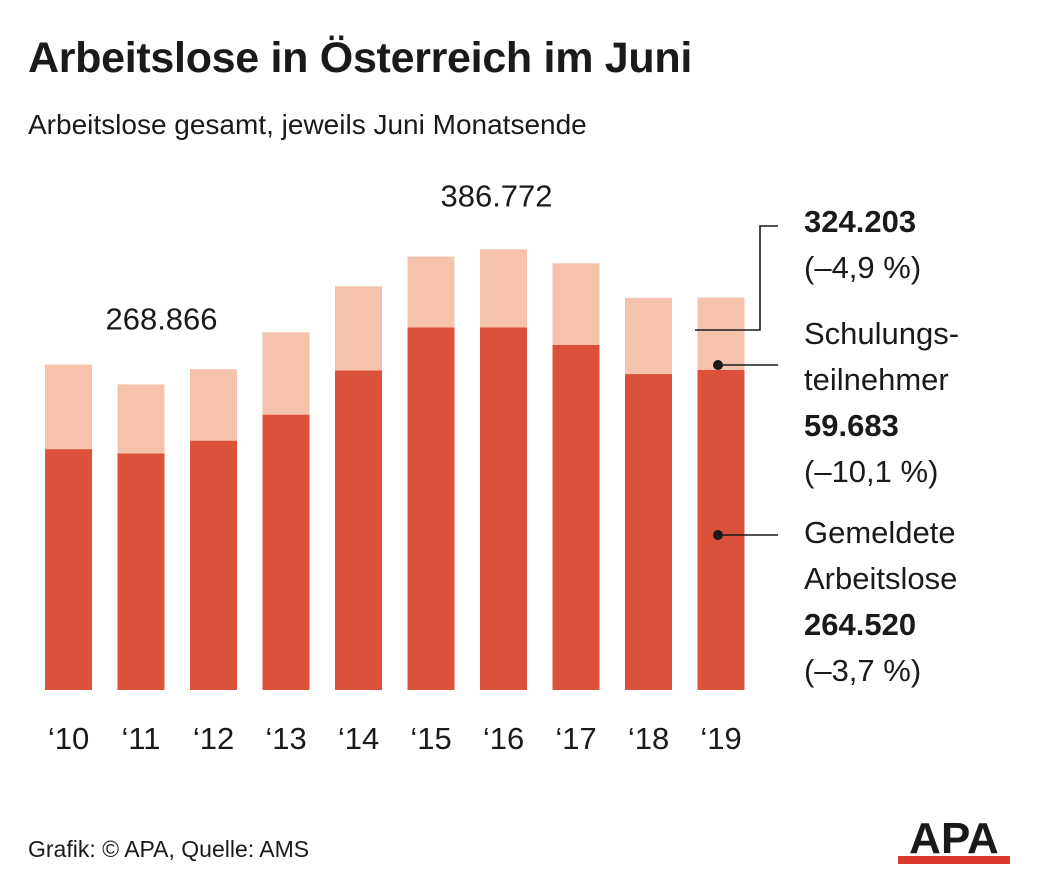 The height and width of the screenshot is (888, 1040). What do you see at coordinates (395, 738) in the screenshot?
I see `x-tick-labels: ‘10 ‘11 ‘12 ‘13 ‘14 ‘15 ‘16 ‘17 ‘18 ‘19` at bounding box center [395, 738].